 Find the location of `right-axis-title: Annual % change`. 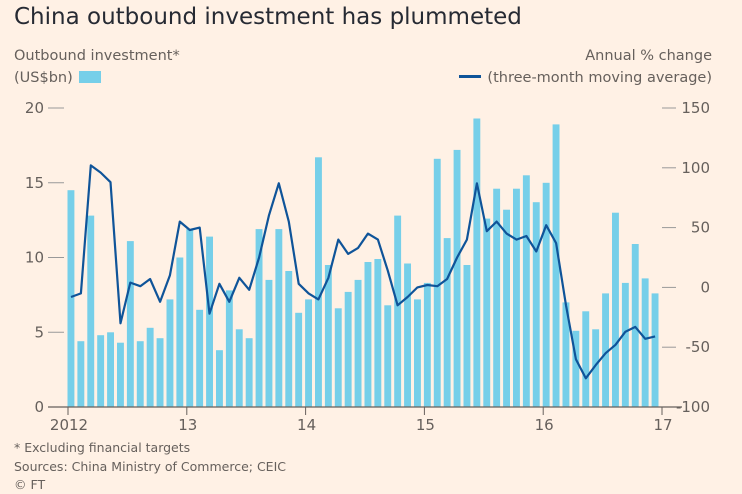

right-axis-title: Annual % change is located at coordinates (648, 56).